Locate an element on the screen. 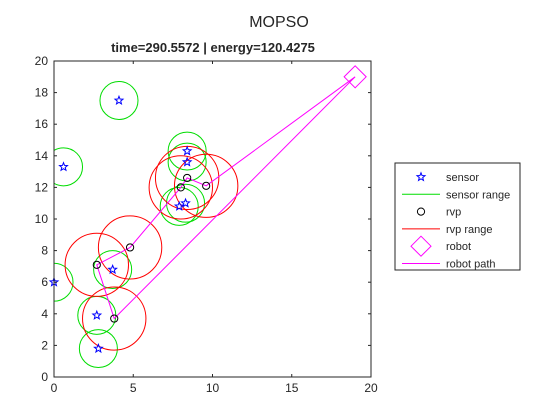  y-tick-label: 20 is located at coordinates (42, 61).